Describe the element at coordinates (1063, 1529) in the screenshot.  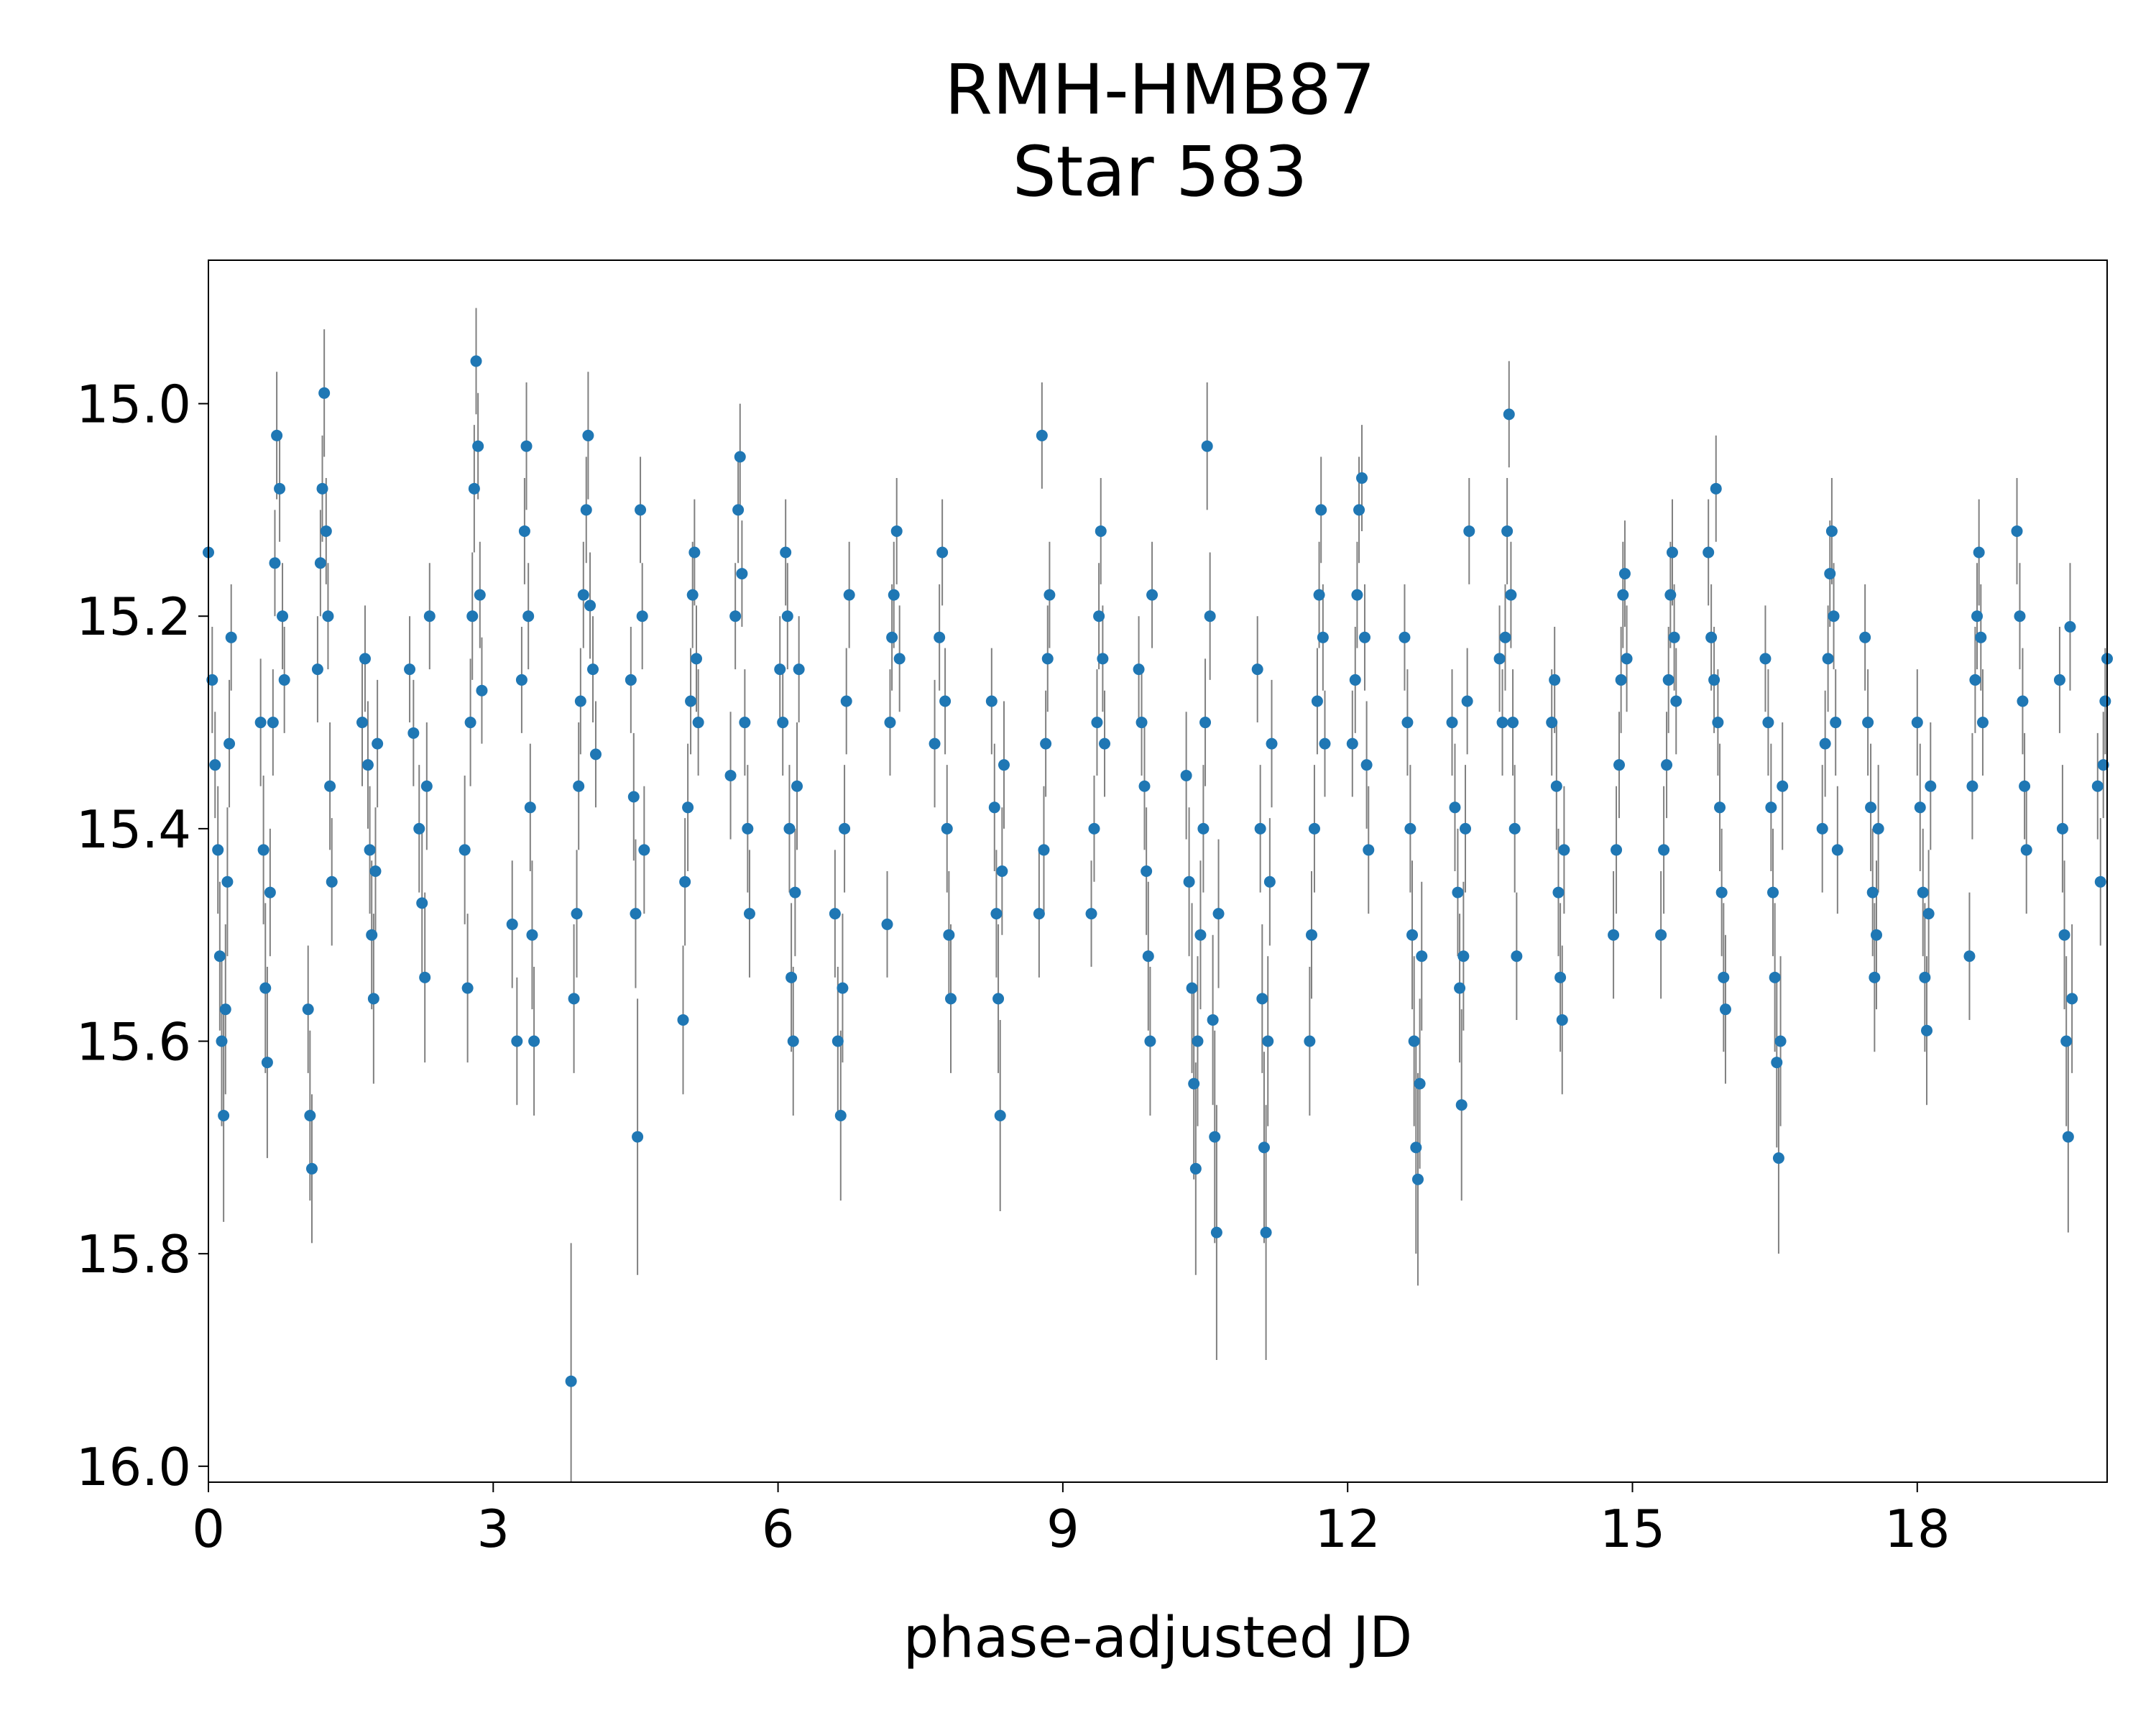
I see `x-tick-label: 9` at that location.